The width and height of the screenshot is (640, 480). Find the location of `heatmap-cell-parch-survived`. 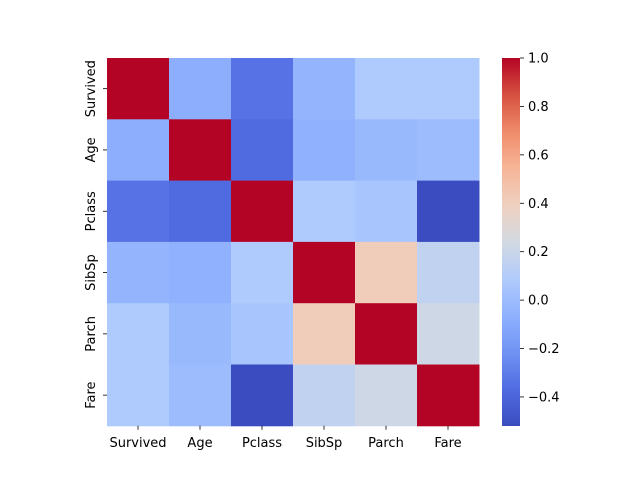

heatmap-cell-parch-survived is located at coordinates (138, 334).